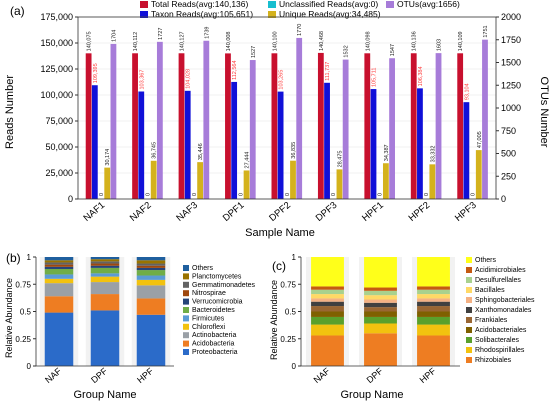  Describe the element at coordinates (461, 41) in the screenshot. I see `data-label: 140,109` at that location.